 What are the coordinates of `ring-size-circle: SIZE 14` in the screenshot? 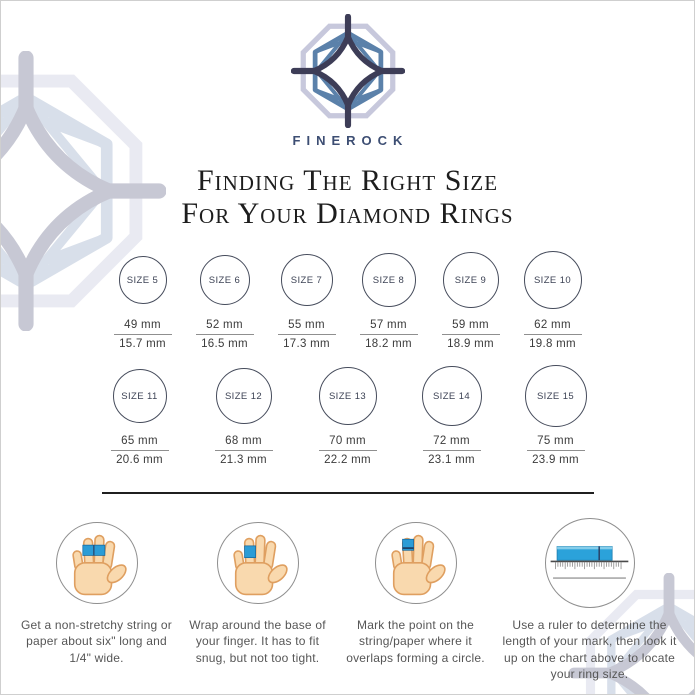 It's located at (451, 396).